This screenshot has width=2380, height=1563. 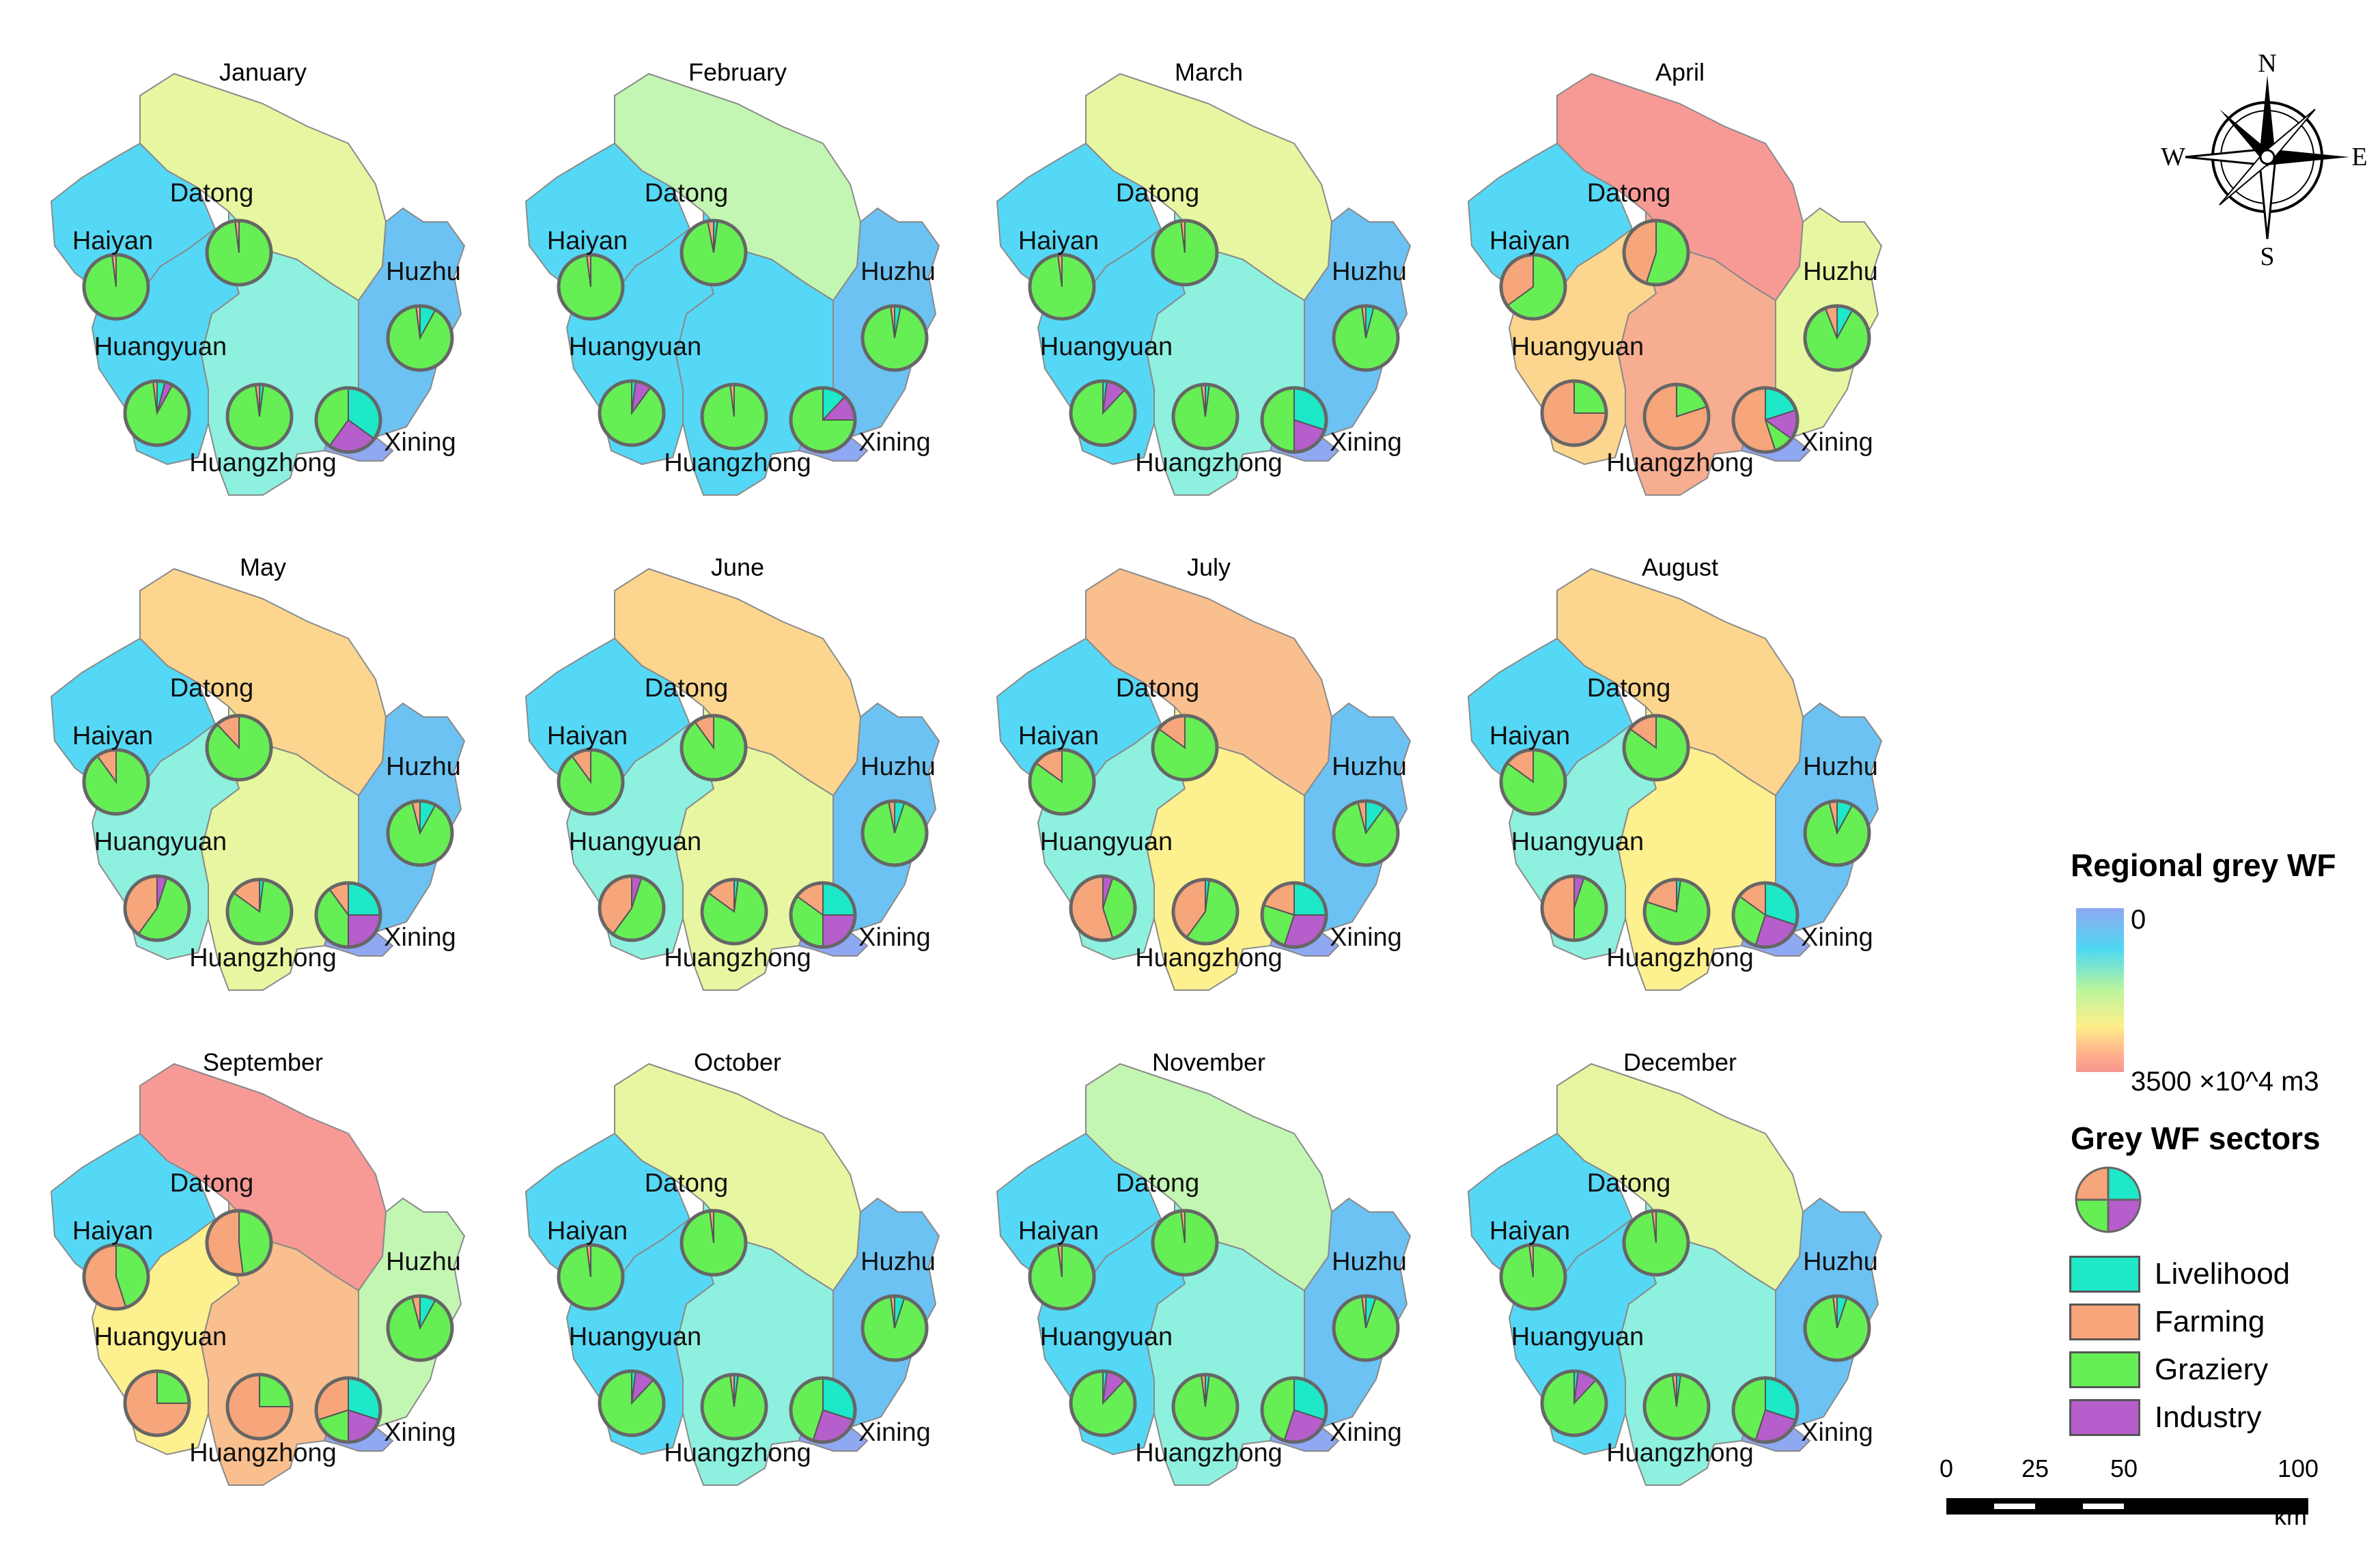 What do you see at coordinates (2035, 1468) in the screenshot?
I see `scale-tick-25: 25` at bounding box center [2035, 1468].